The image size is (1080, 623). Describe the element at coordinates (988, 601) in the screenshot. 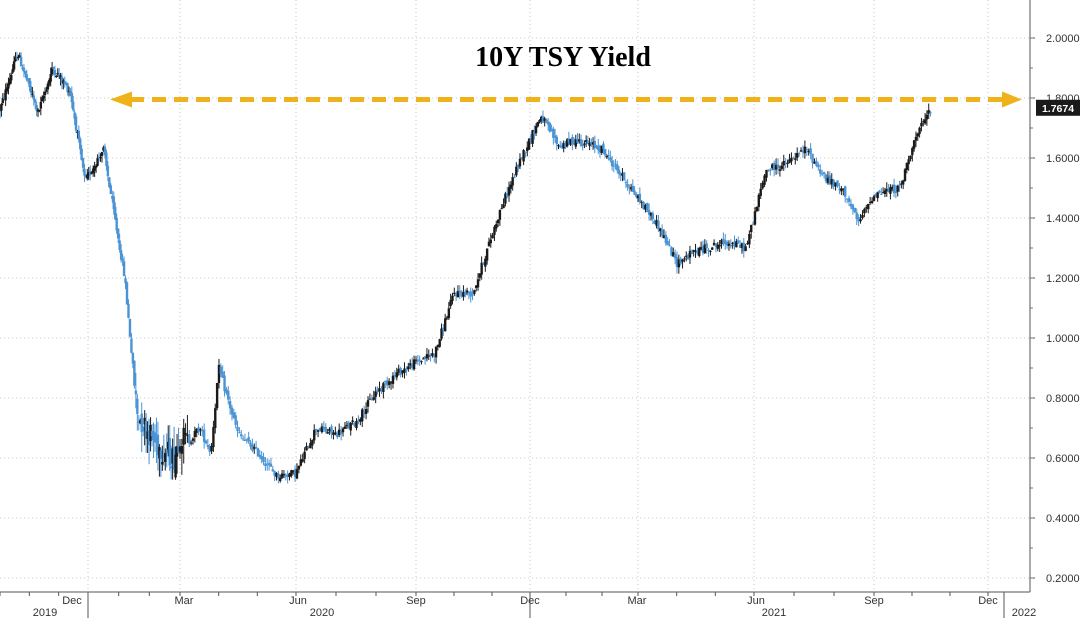

I see `x-month-label-8: Dec` at that location.